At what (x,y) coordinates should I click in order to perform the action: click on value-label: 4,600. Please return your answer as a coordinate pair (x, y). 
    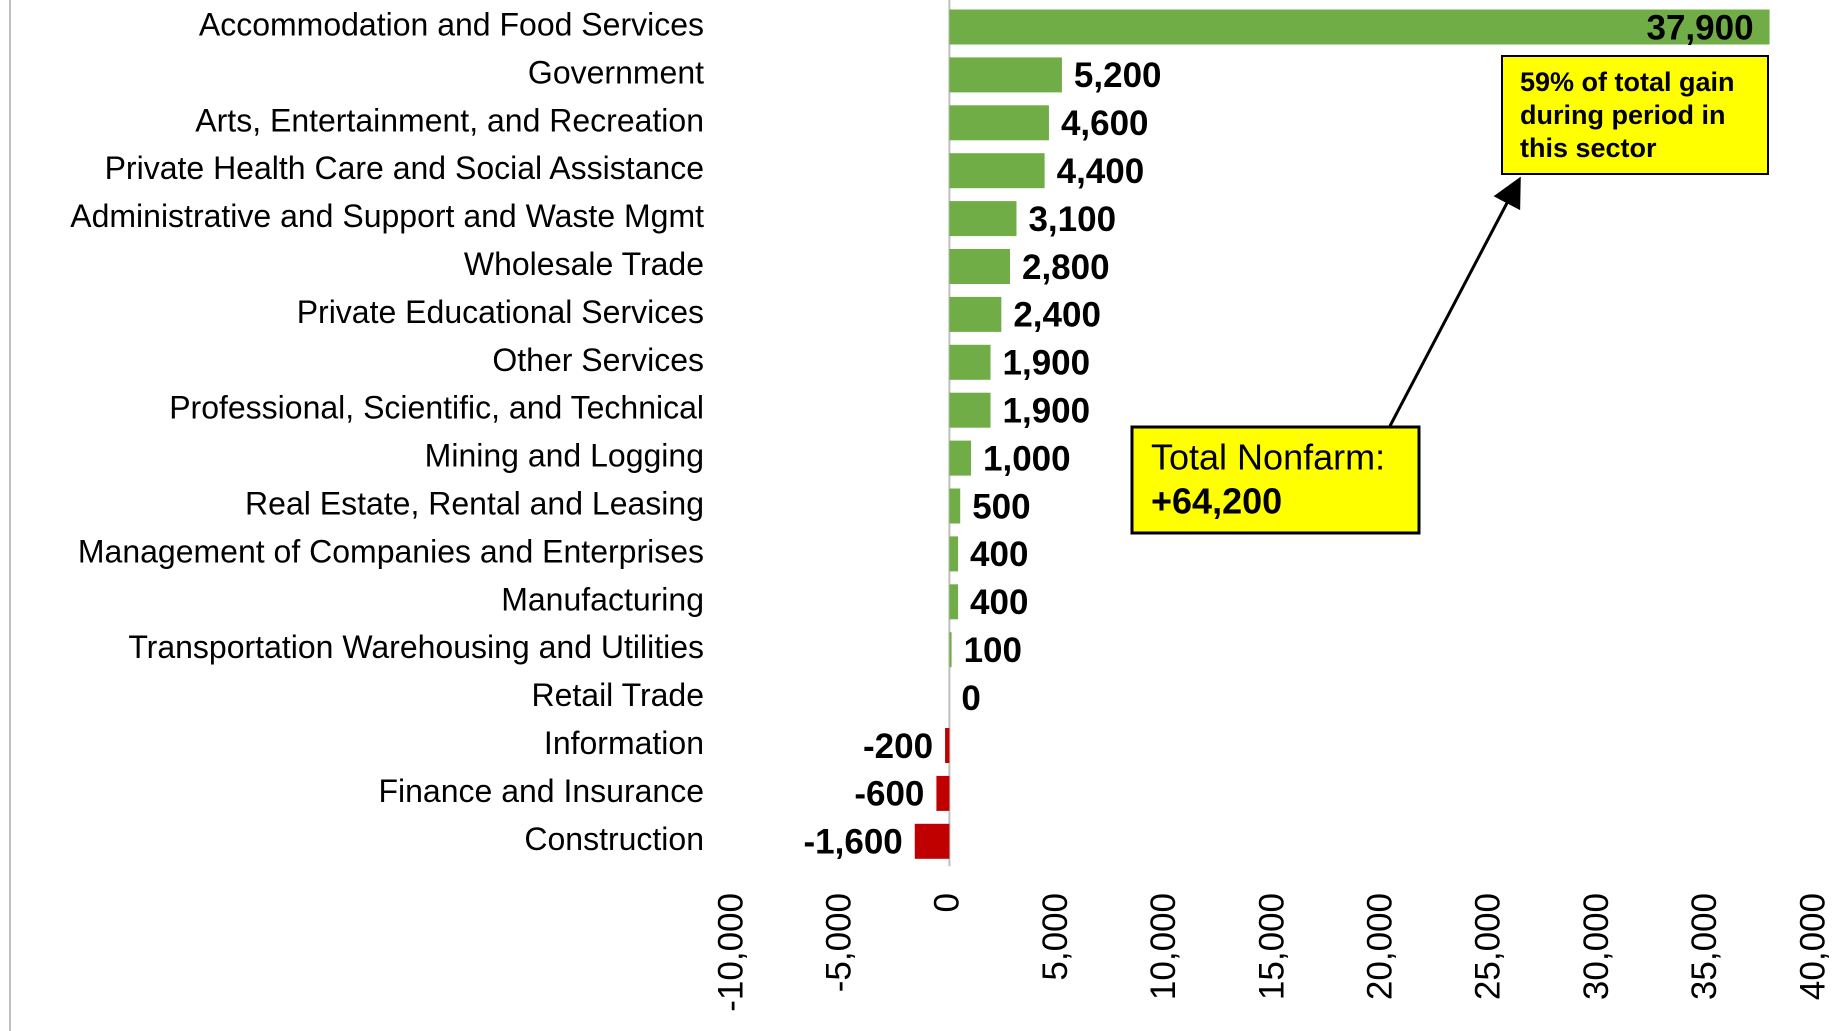
    Looking at the image, I should click on (1105, 123).